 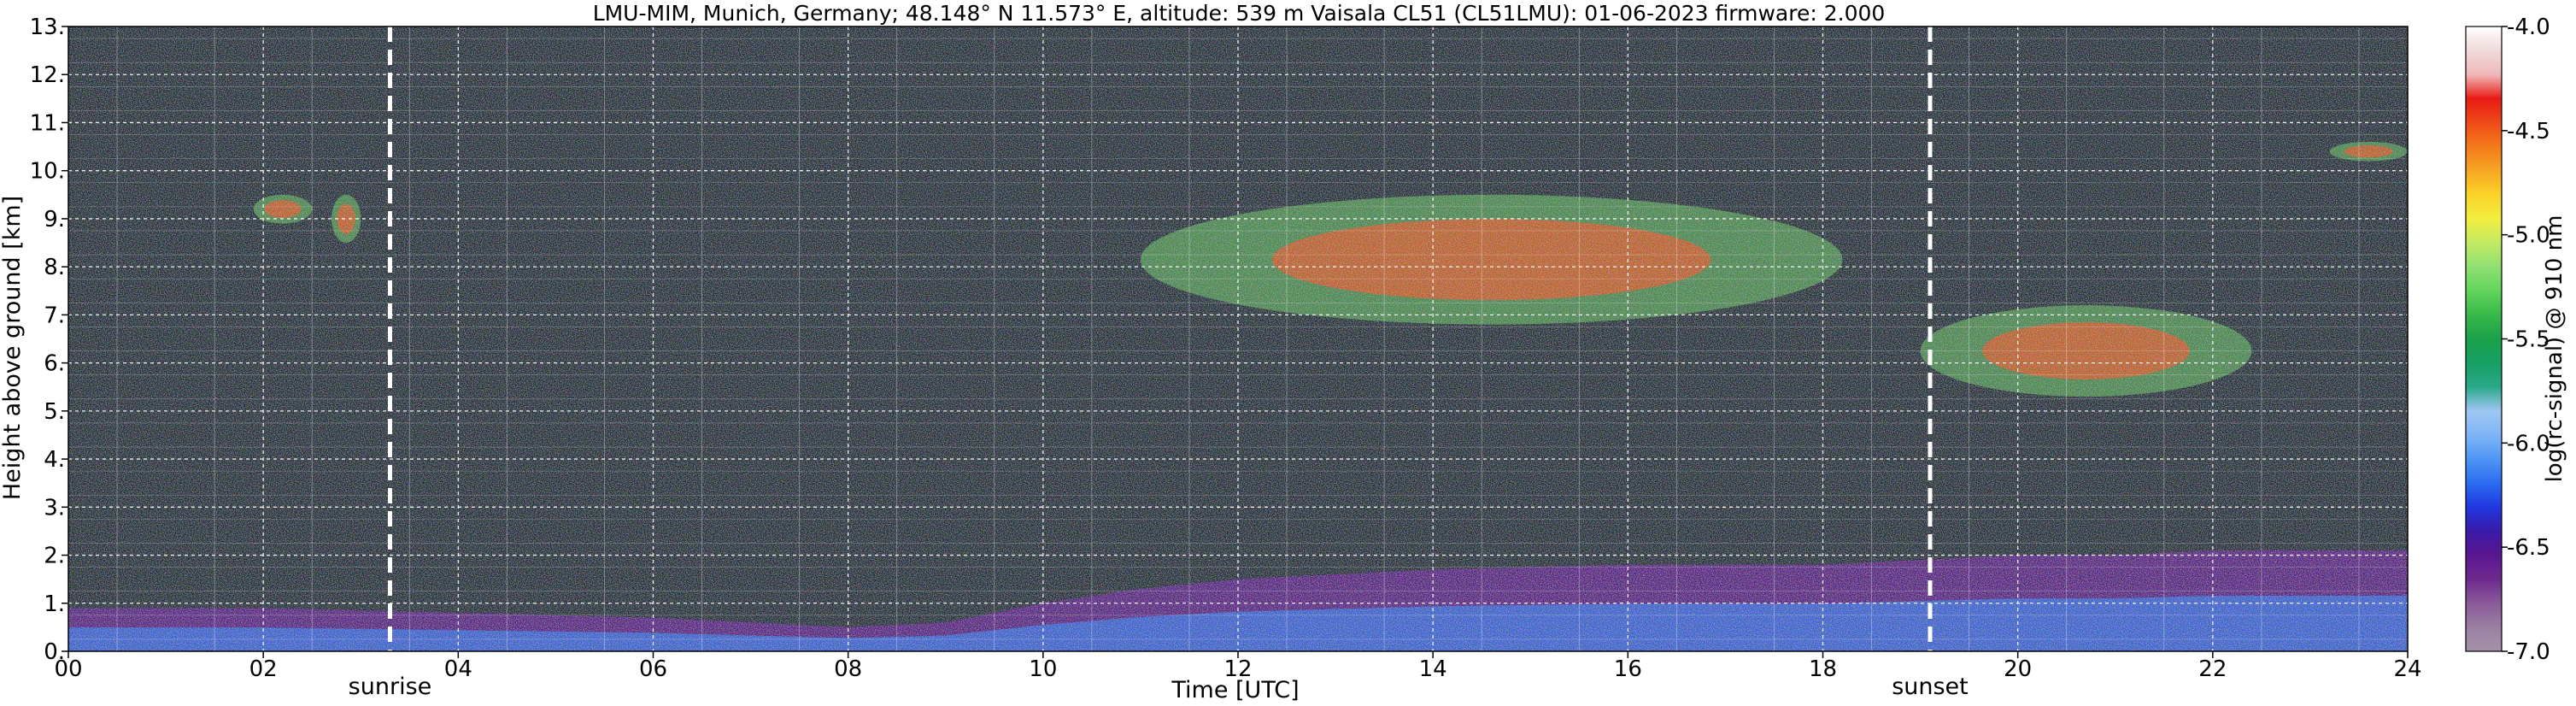 What do you see at coordinates (54, 267) in the screenshot?
I see `y-tick-label: 8.` at bounding box center [54, 267].